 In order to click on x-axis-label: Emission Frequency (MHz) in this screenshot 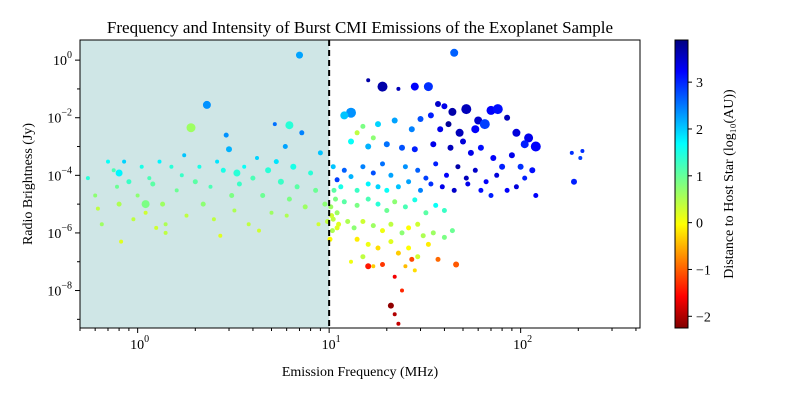, I will do `click(360, 372)`.